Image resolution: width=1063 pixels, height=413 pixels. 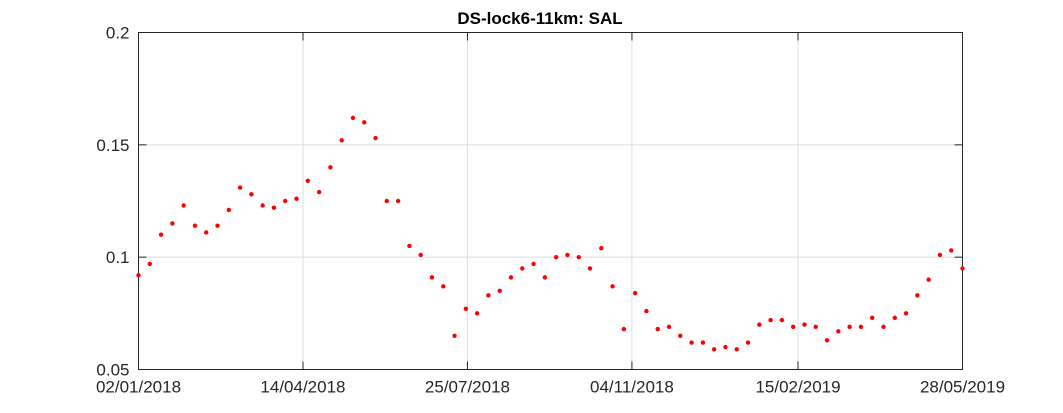 What do you see at coordinates (632, 387) in the screenshot?
I see `x-tick-label: 04/11/2018` at bounding box center [632, 387].